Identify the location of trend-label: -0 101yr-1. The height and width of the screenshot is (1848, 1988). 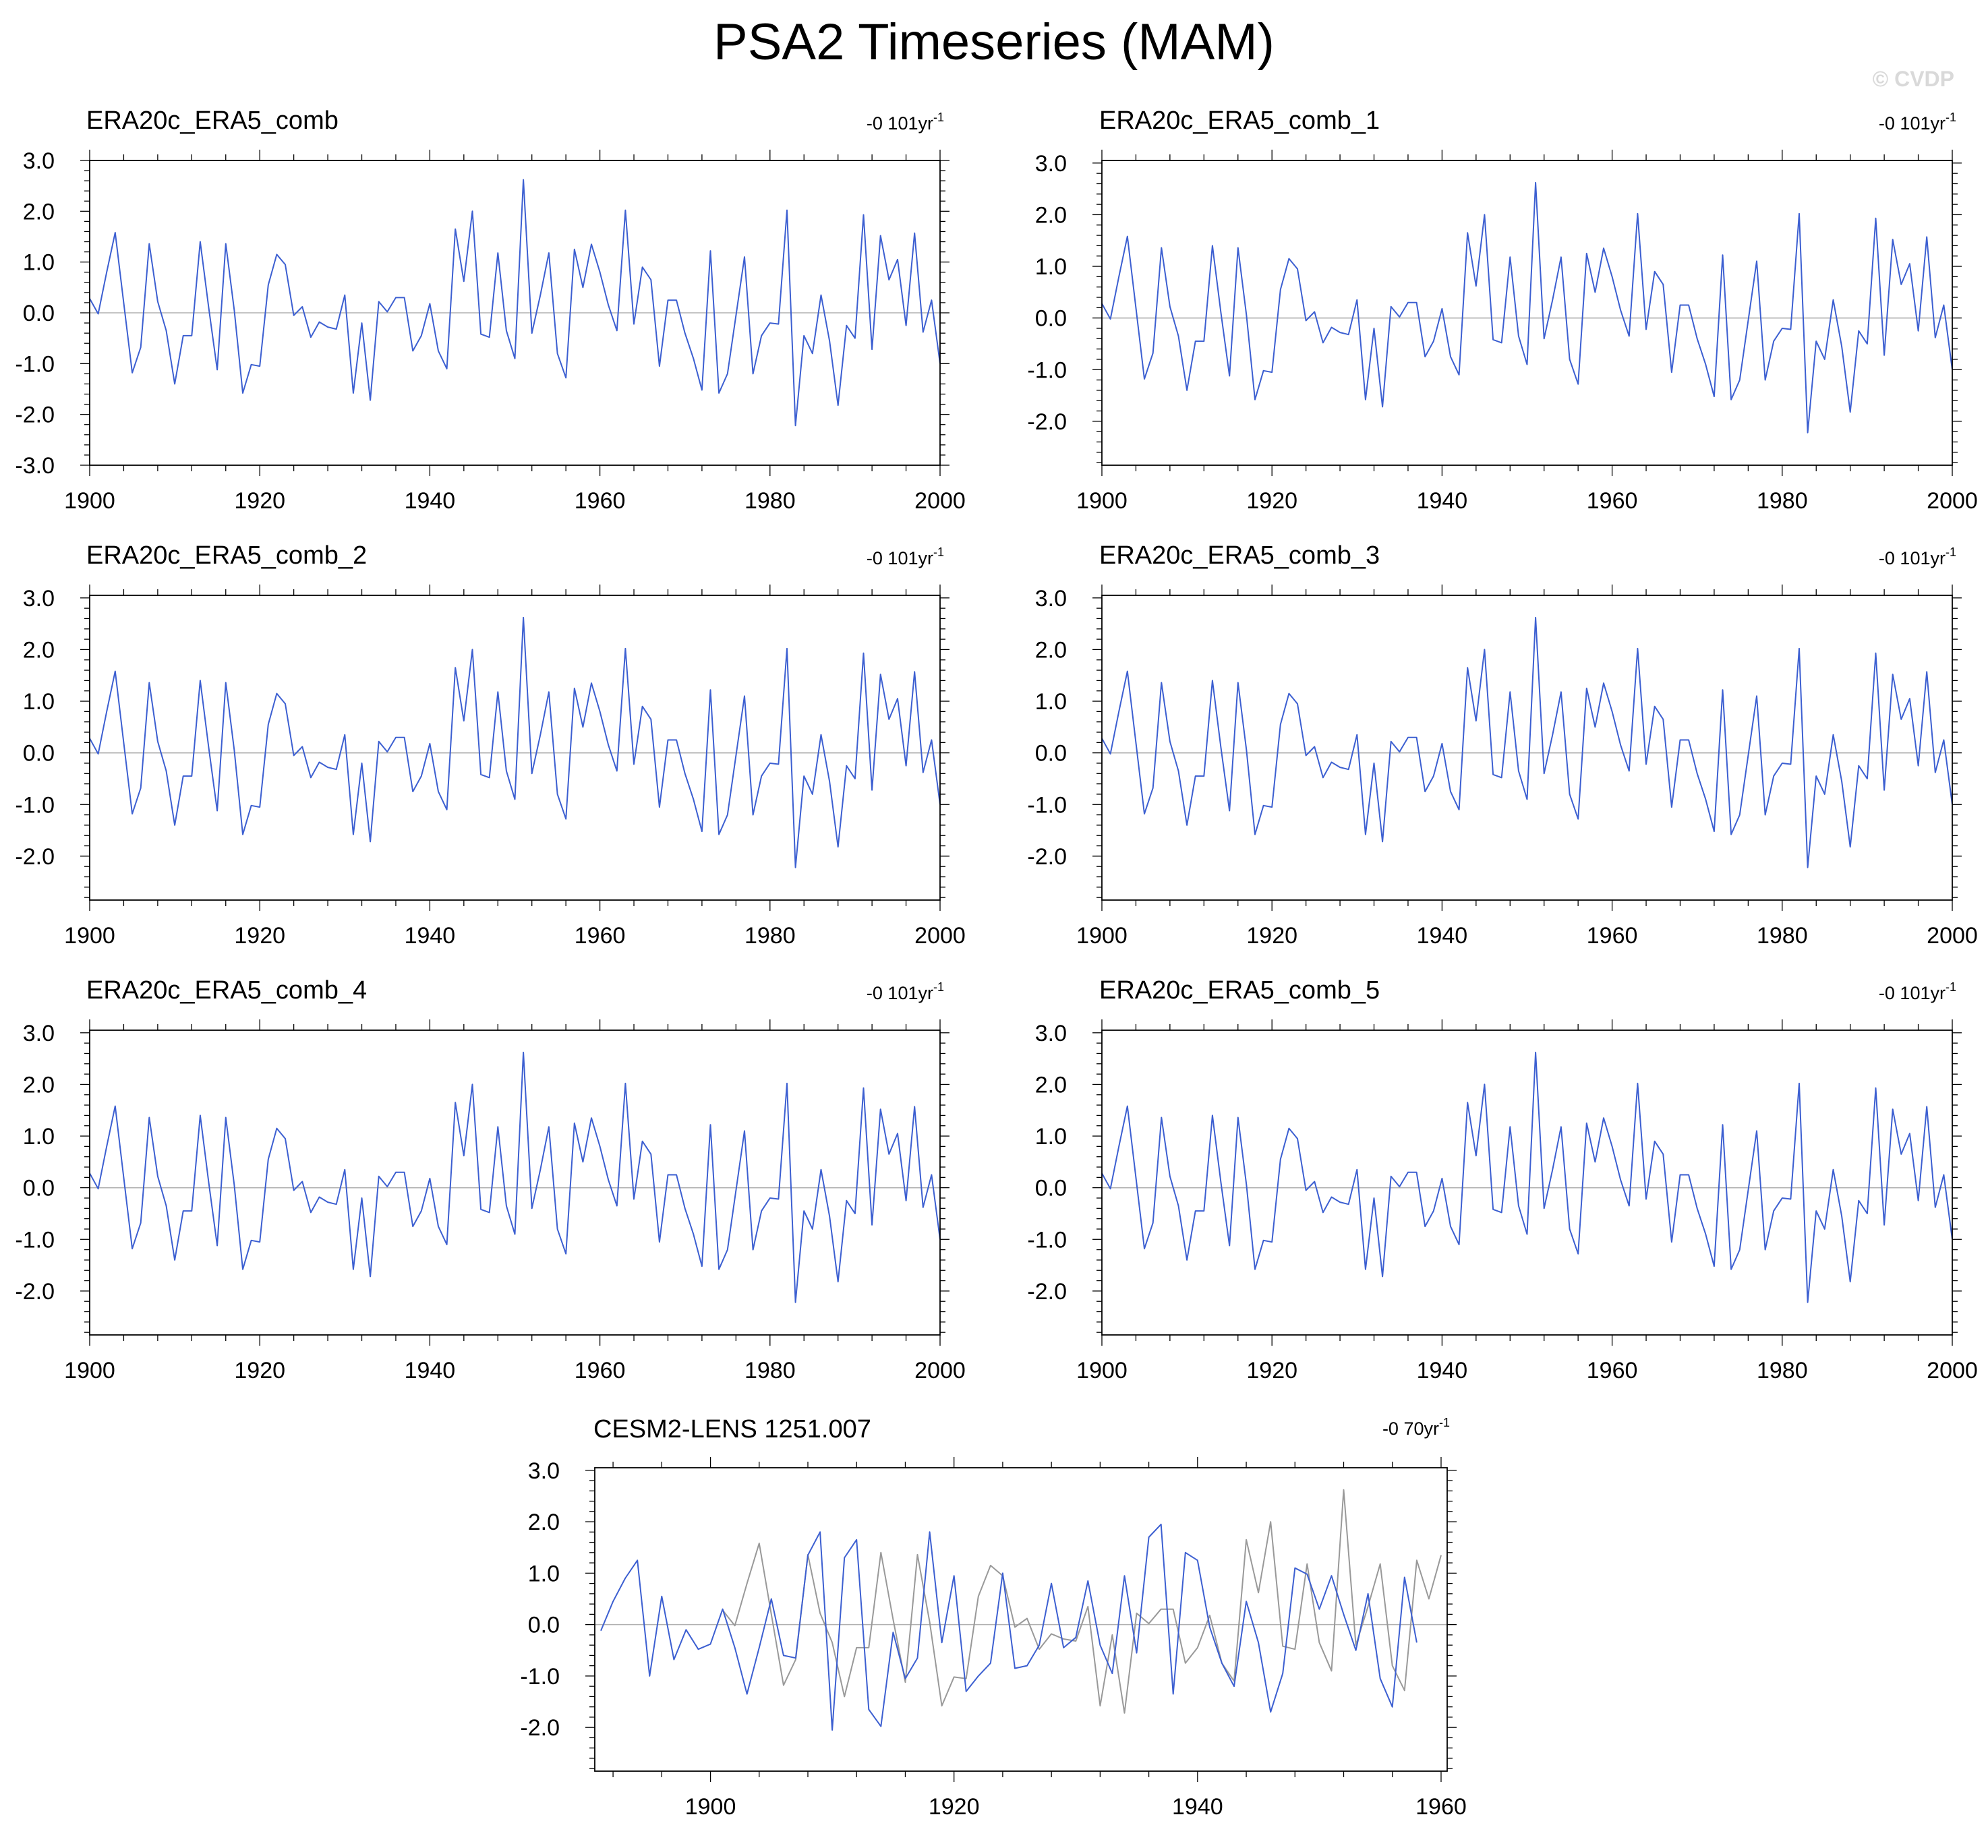
(905, 991).